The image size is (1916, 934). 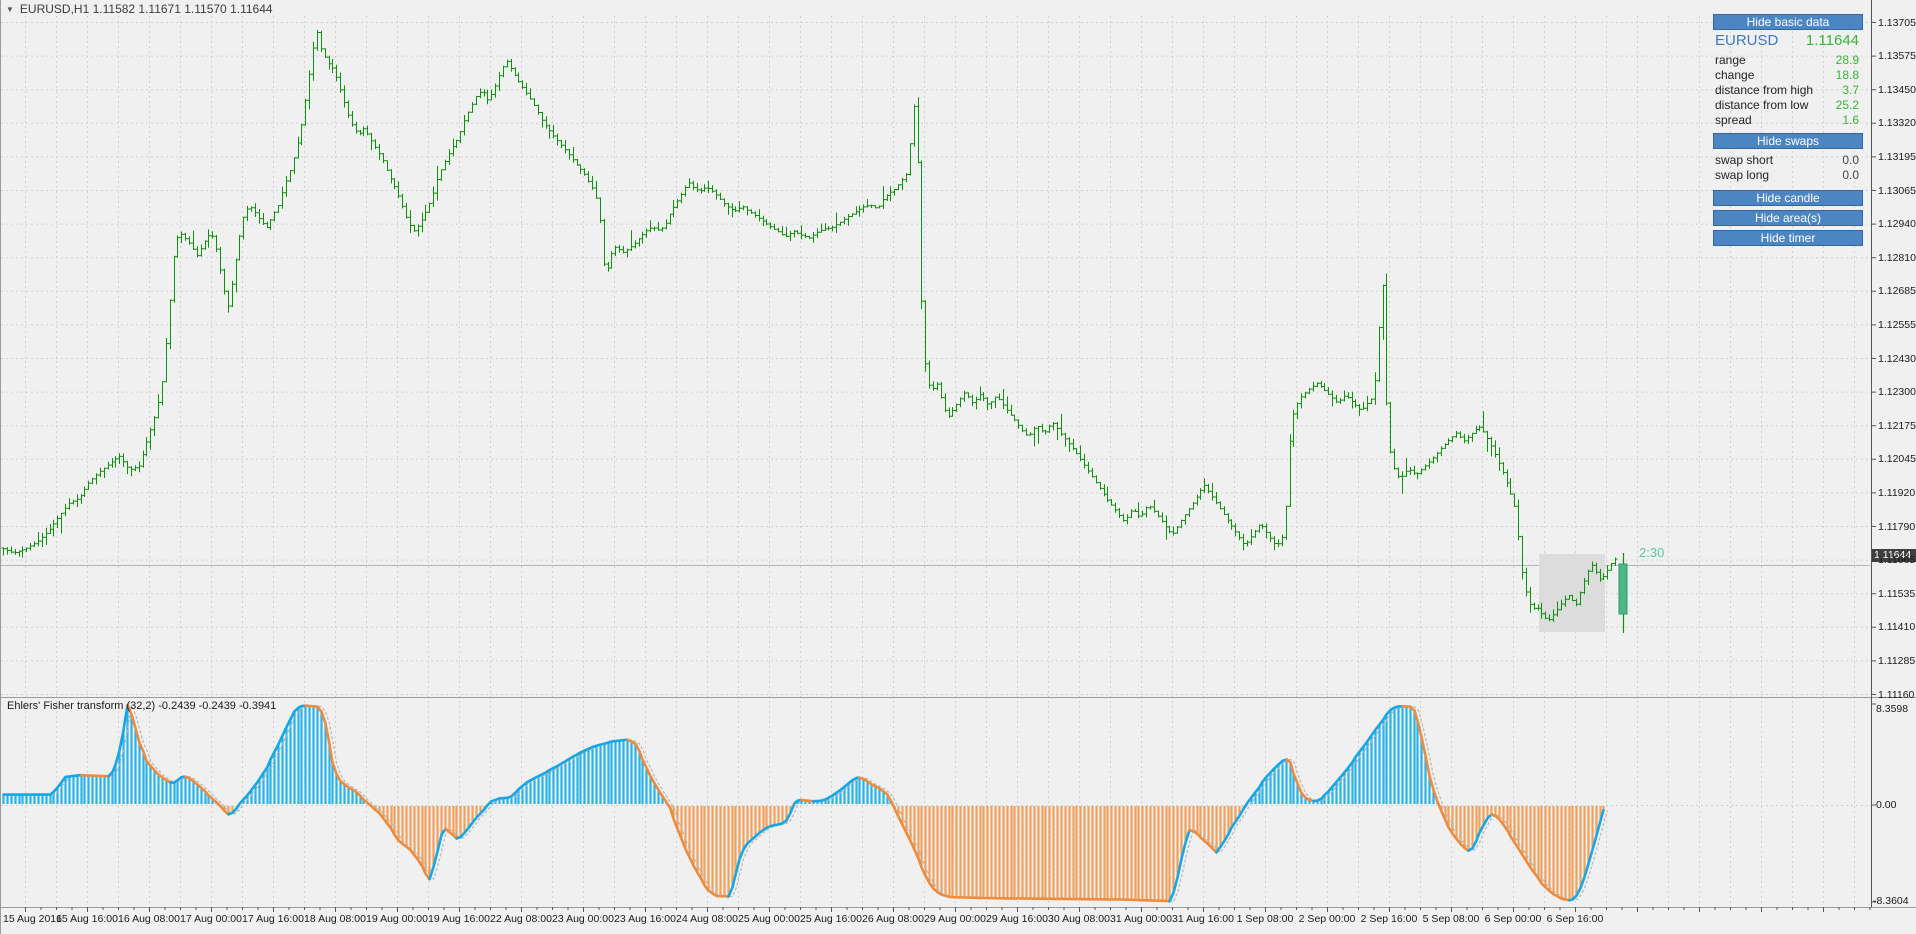 What do you see at coordinates (1788, 141) in the screenshot?
I see `hide-swaps-button: Hide swaps` at bounding box center [1788, 141].